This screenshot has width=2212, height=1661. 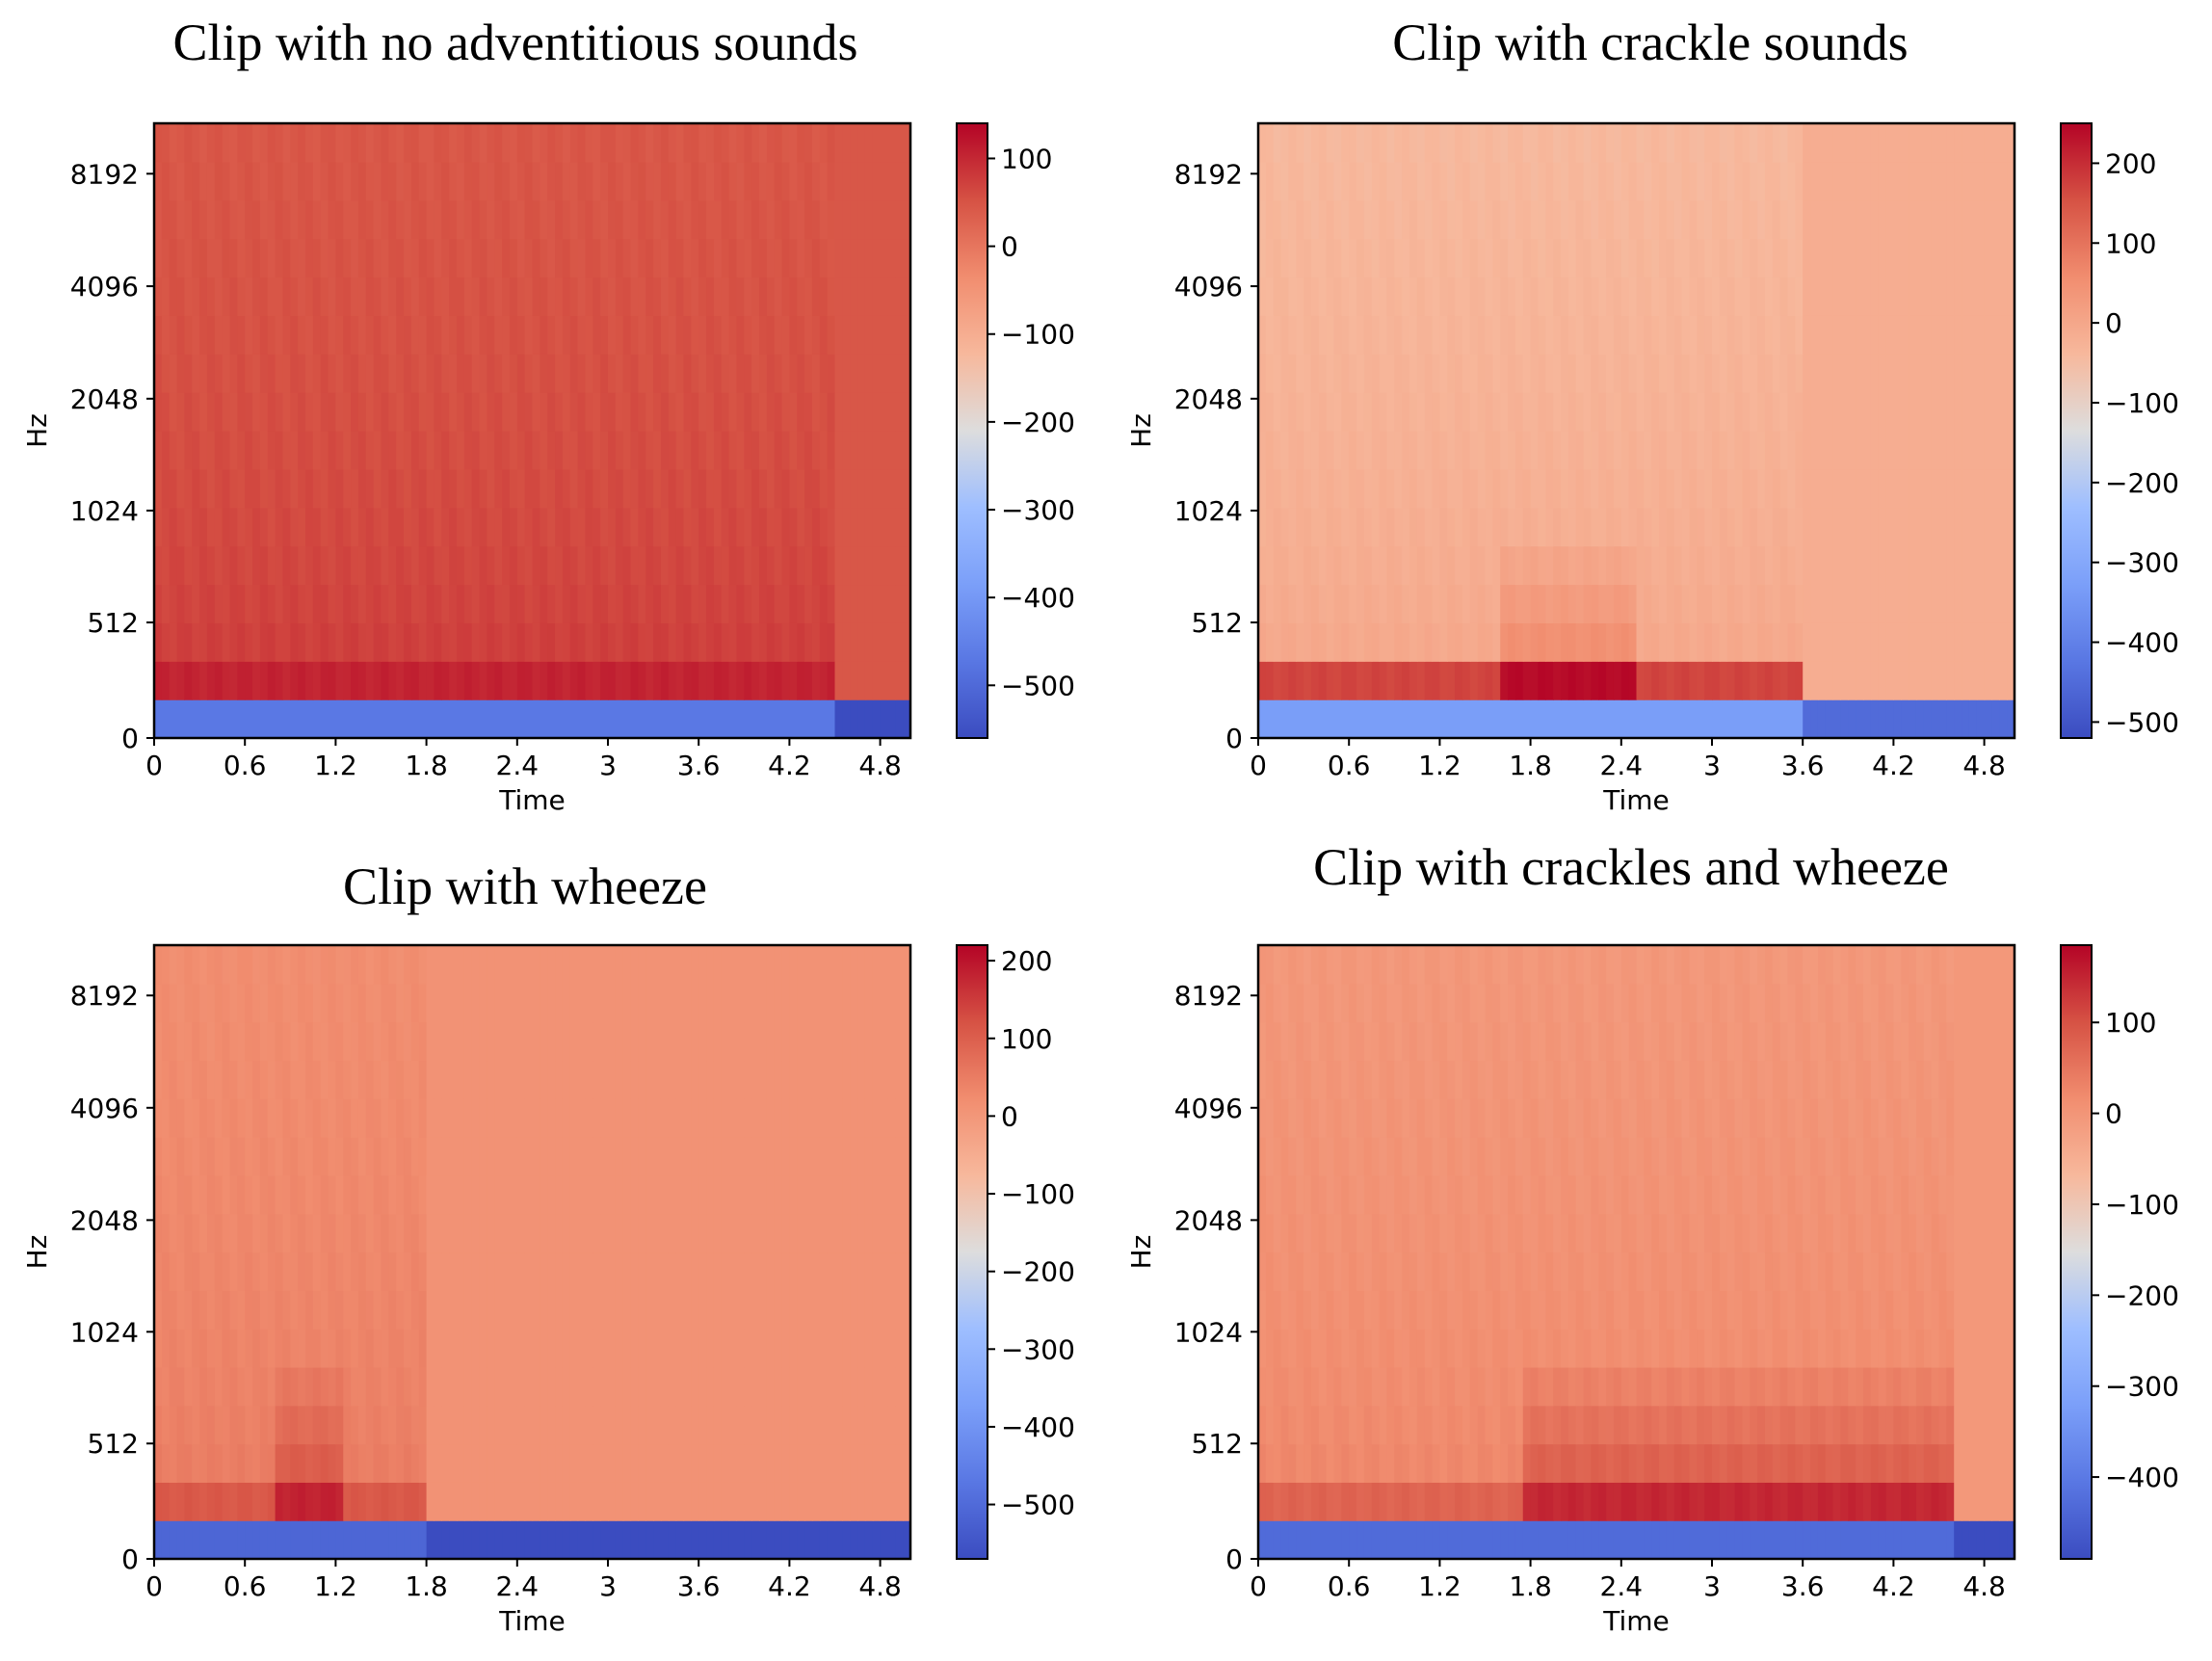 I want to click on colorbar-tick-label: −200, so click(x=2142, y=483).